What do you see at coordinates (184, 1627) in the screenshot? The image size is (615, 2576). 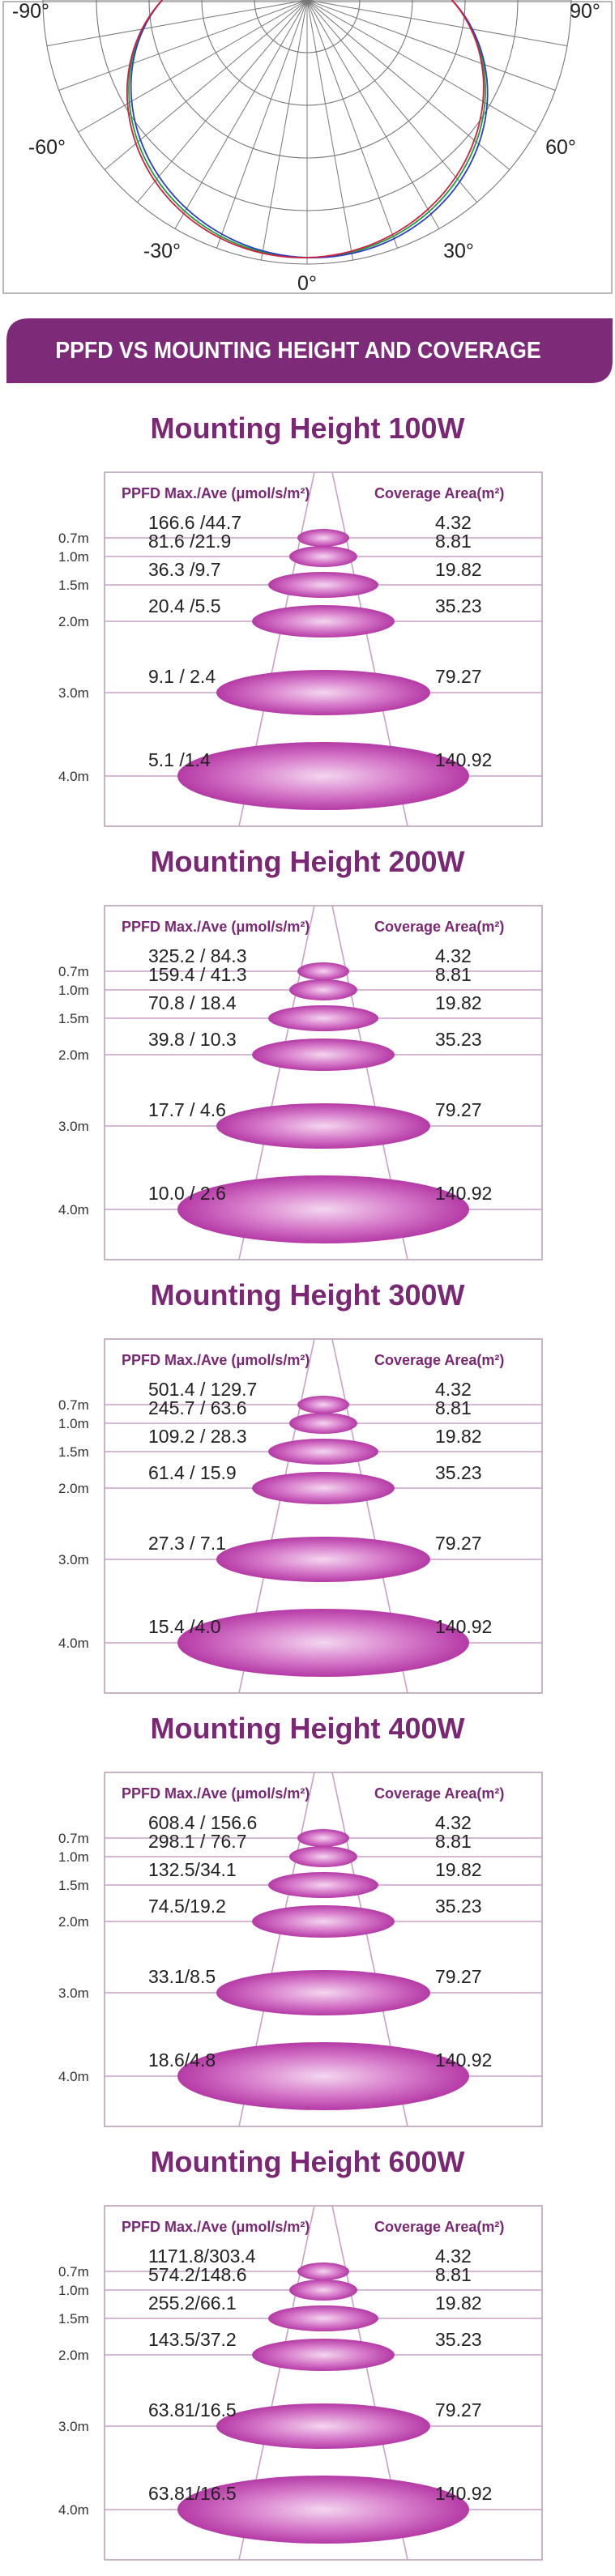 I see `ppfd-value: 15.4 /4.0` at bounding box center [184, 1627].